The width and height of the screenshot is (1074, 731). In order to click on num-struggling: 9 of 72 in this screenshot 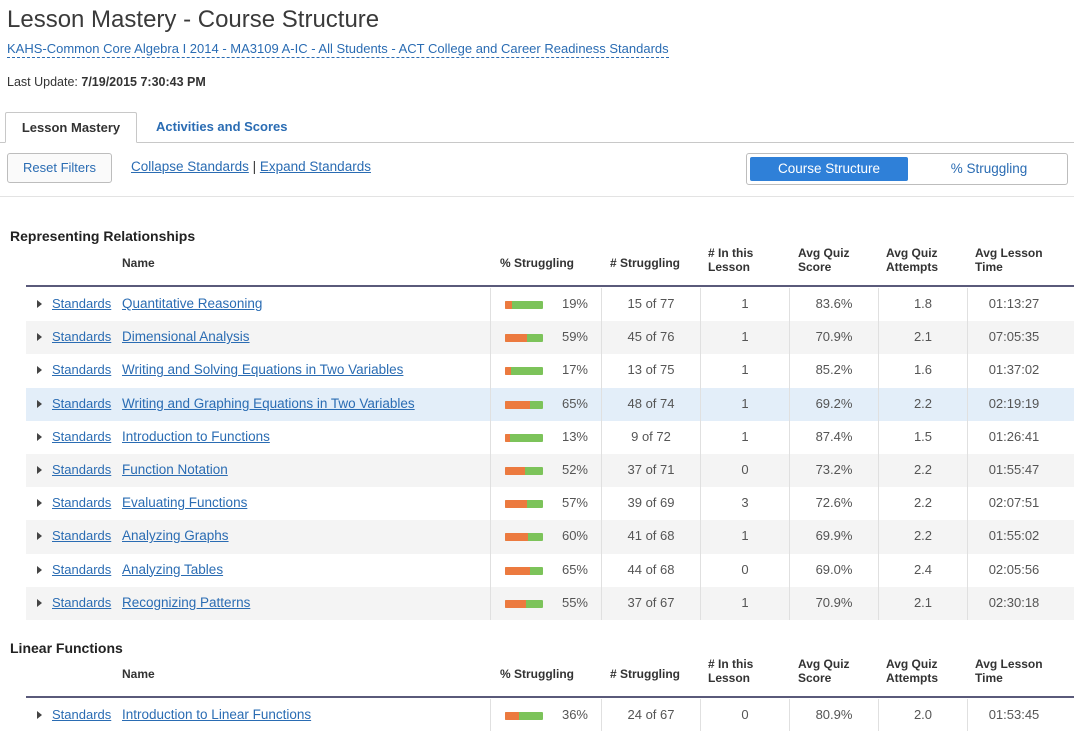, I will do `click(651, 436)`.